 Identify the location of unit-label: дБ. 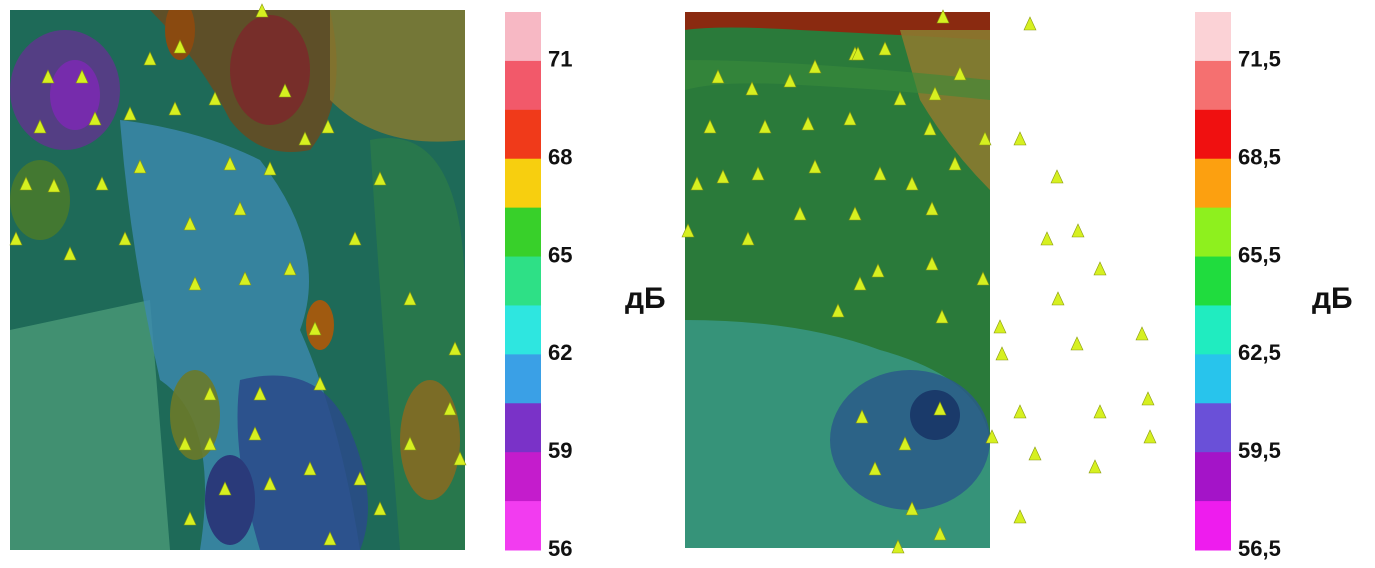
(645, 298).